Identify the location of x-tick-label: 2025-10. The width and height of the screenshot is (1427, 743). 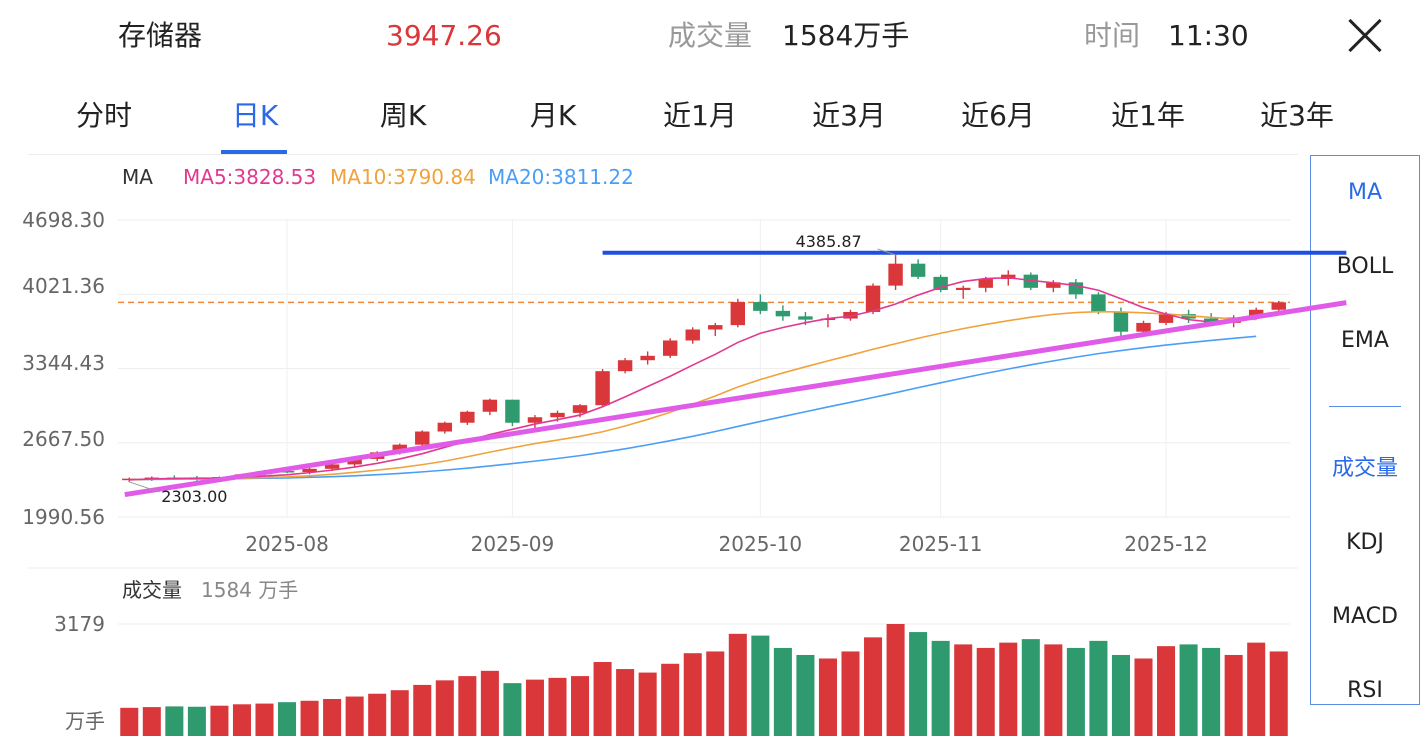
(761, 544).